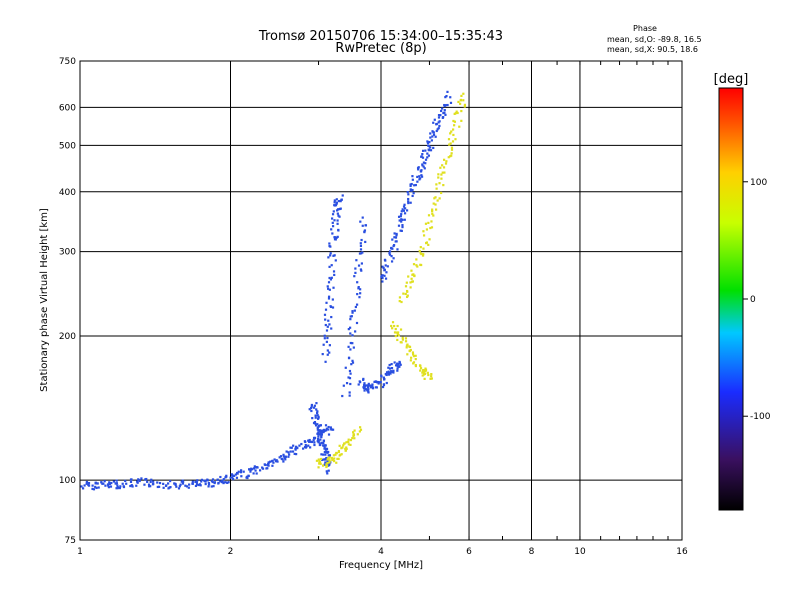  Describe the element at coordinates (70, 541) in the screenshot. I see `y-tick-label: 75` at that location.